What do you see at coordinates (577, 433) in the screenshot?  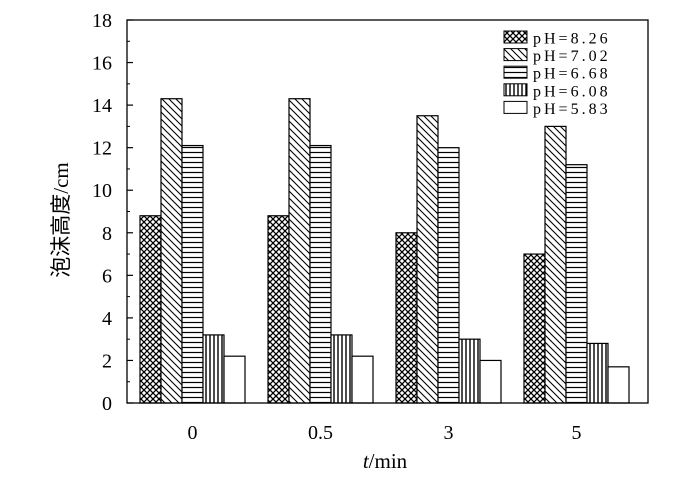 I see `x-category-label-5: 5` at bounding box center [577, 433].